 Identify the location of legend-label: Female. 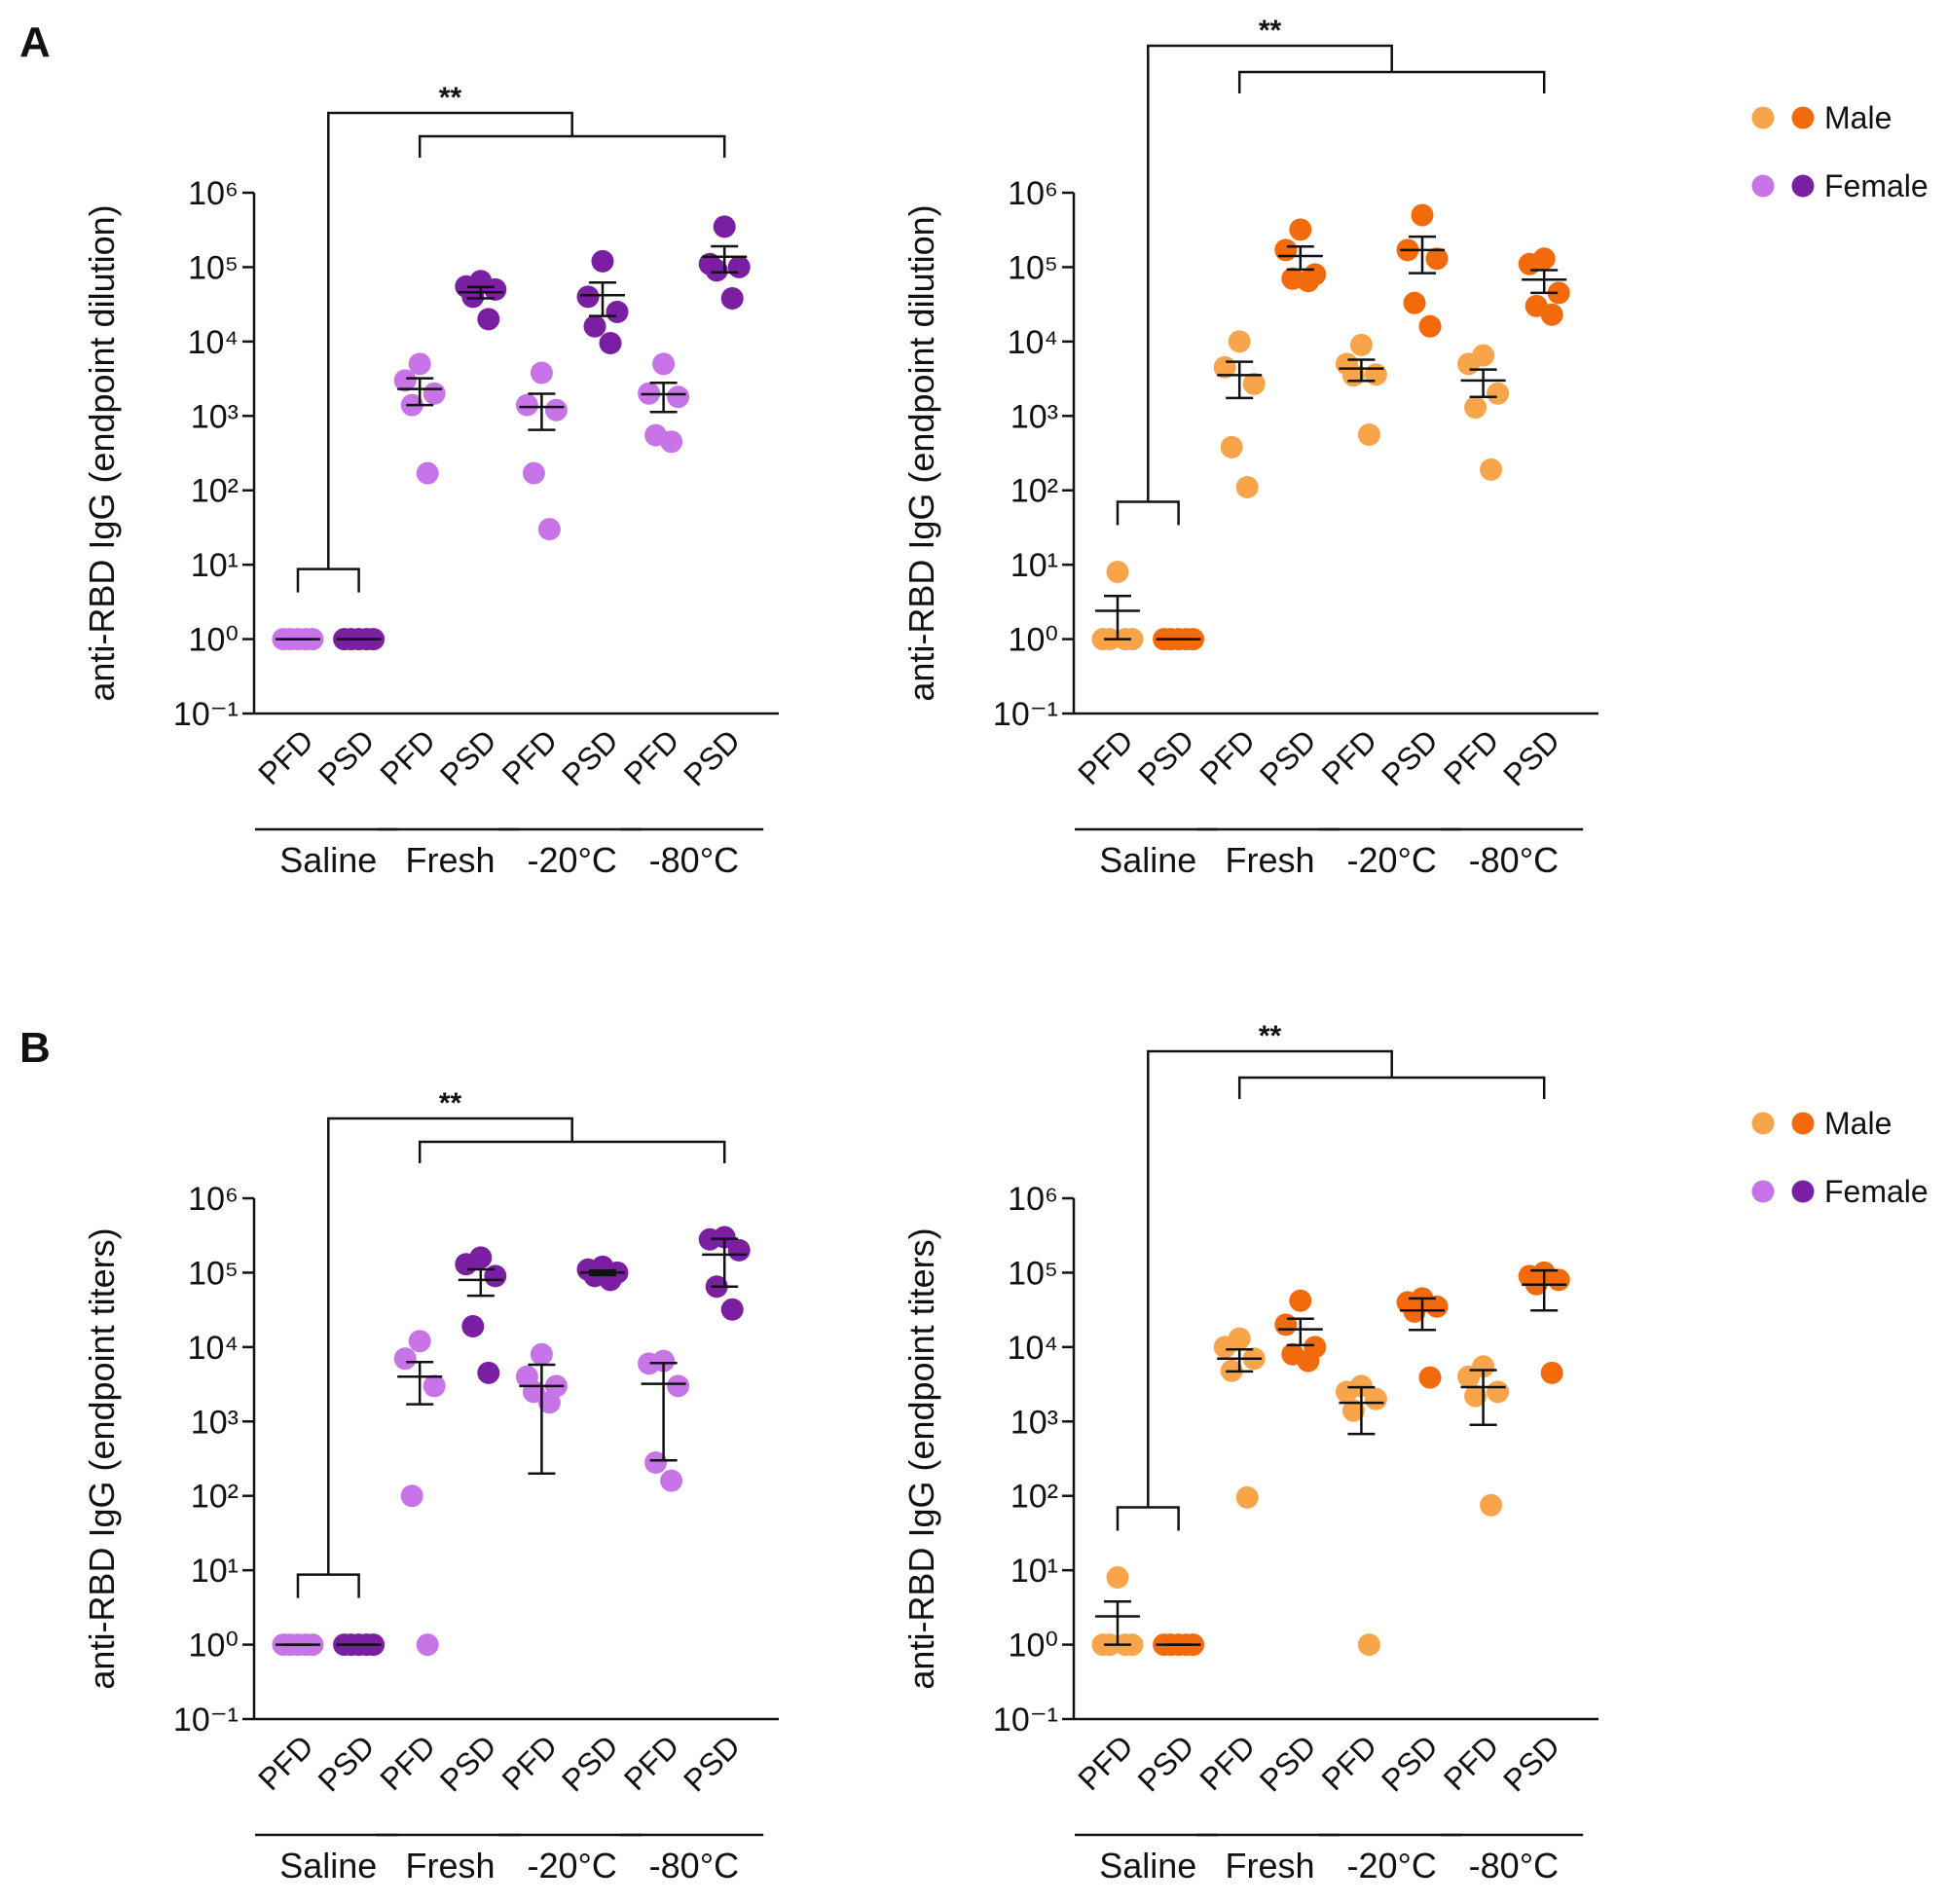
(1876, 1191).